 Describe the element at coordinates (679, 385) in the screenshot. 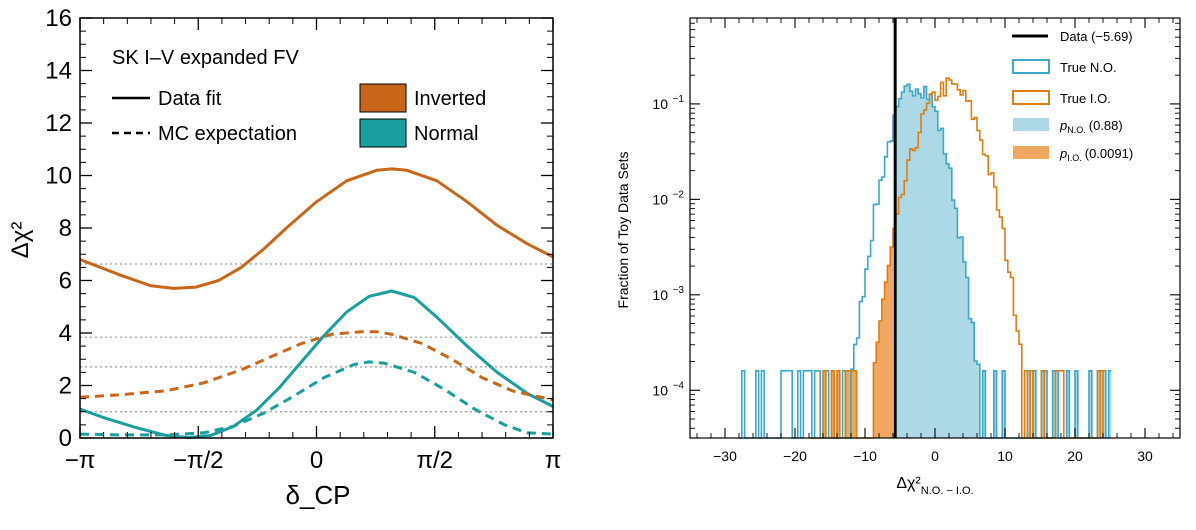

I see `y-tick-exponent: −4` at that location.